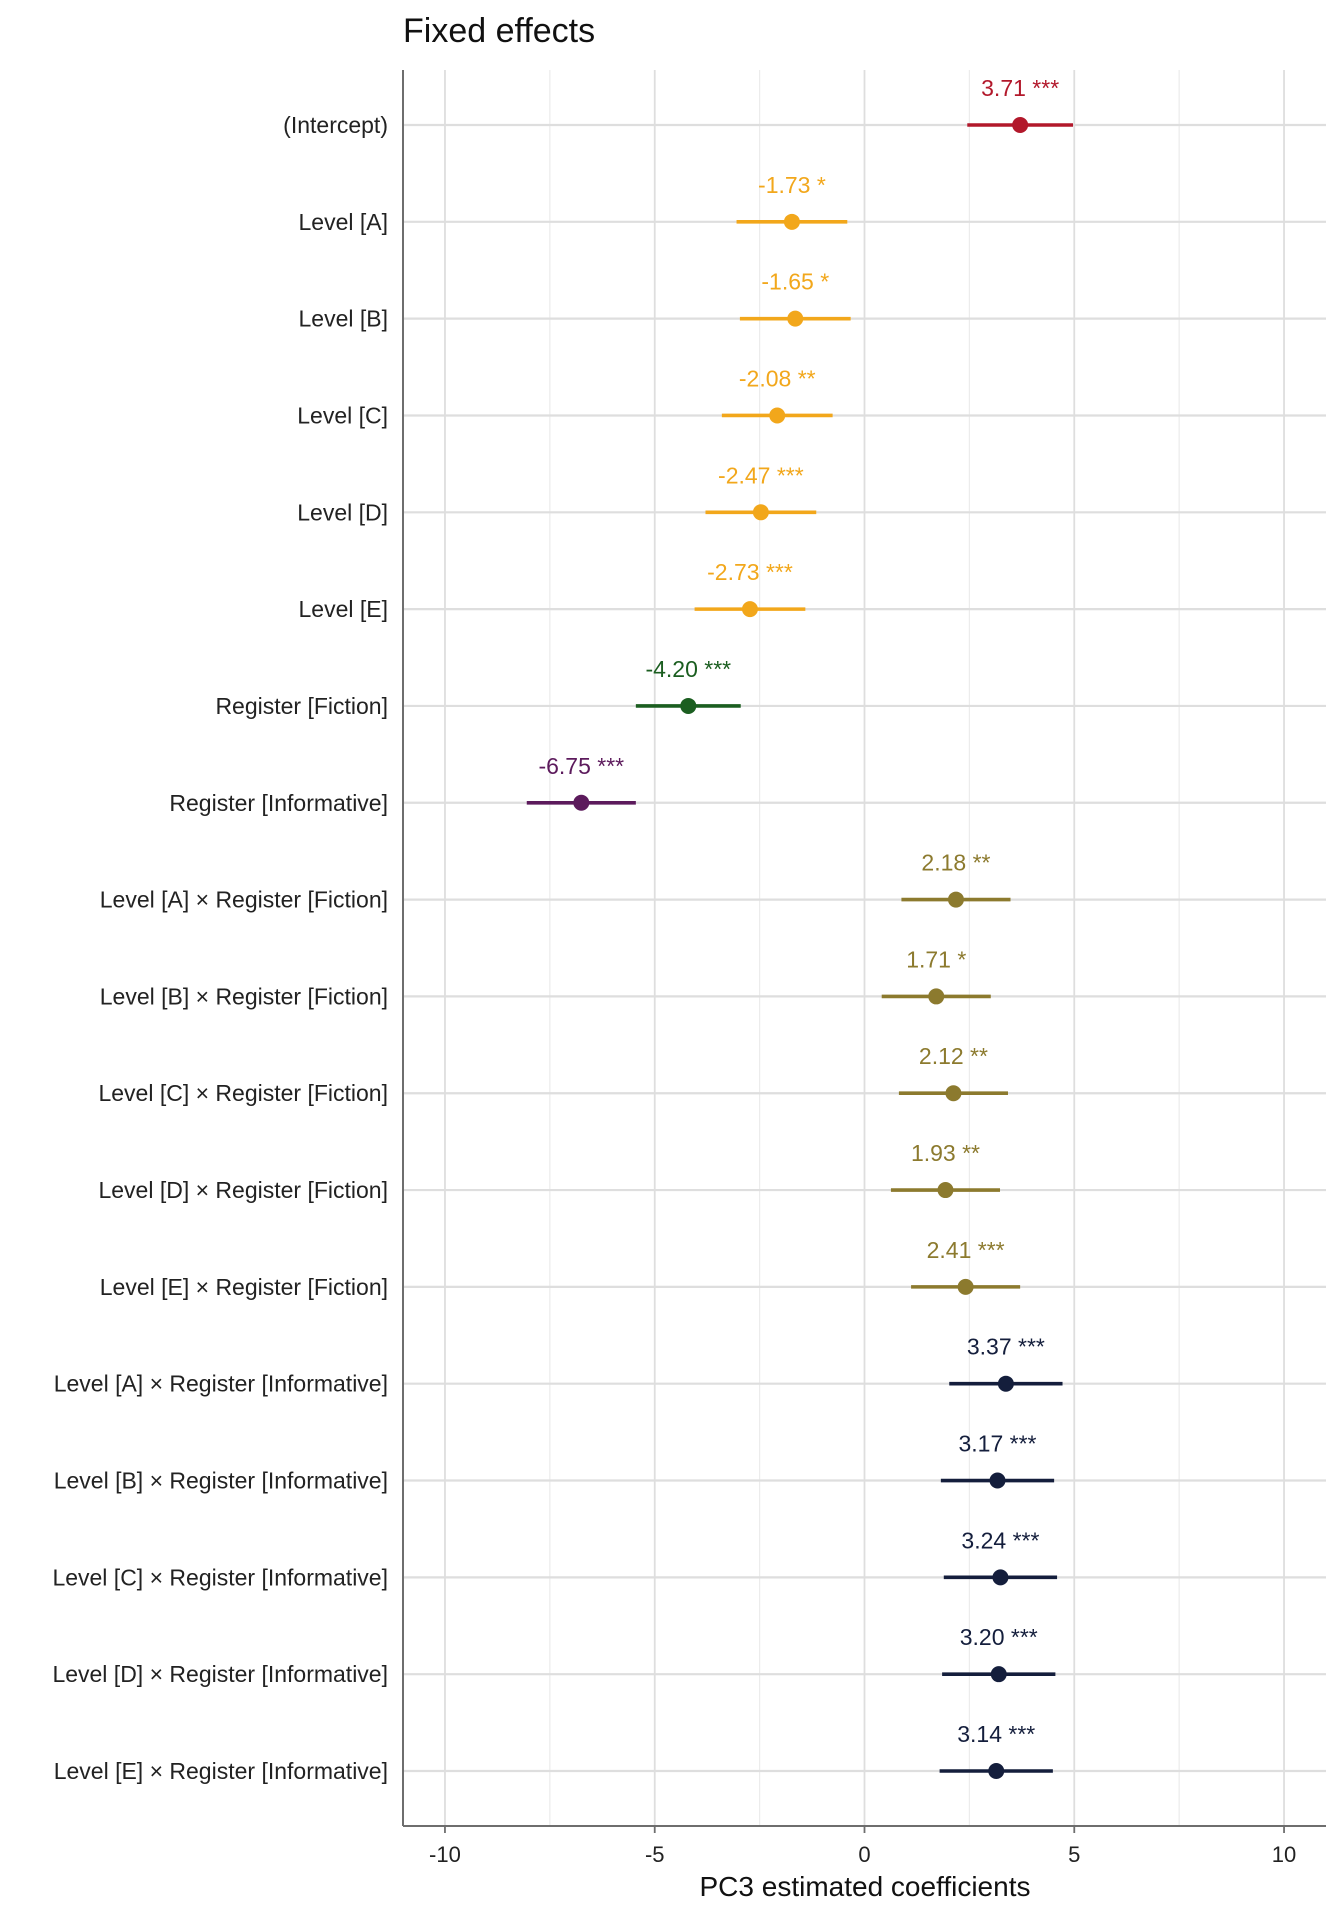  What do you see at coordinates (999, 1637) in the screenshot?
I see `value-label: 3.20 ***` at bounding box center [999, 1637].